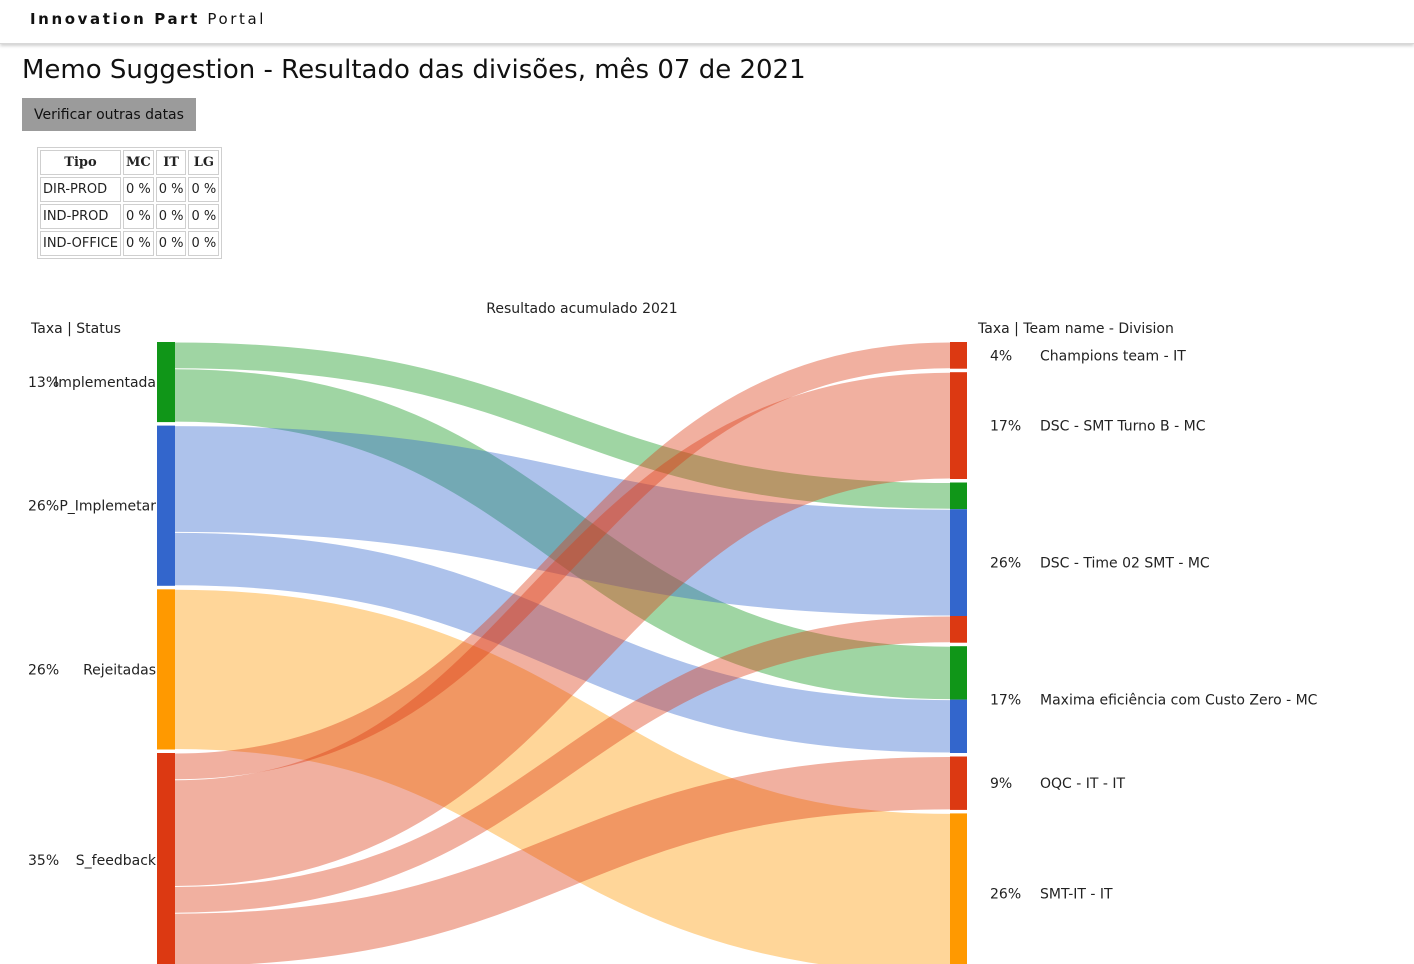 This screenshot has width=1414, height=964. I want to click on table-cell: DIR-PROD, so click(80, 189).